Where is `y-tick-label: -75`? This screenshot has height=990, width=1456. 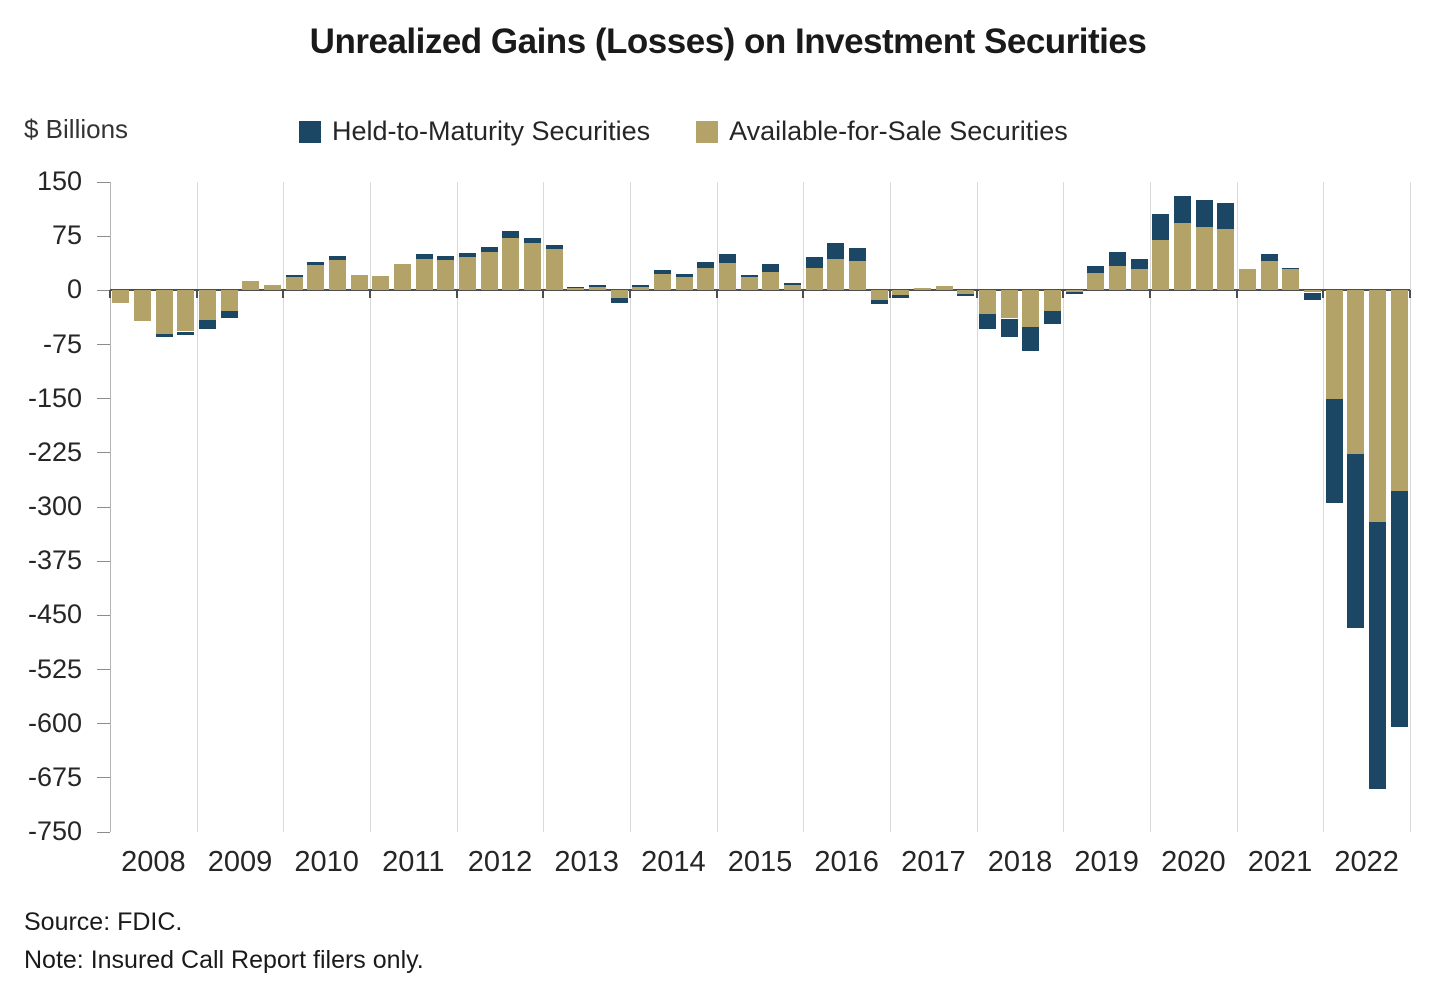 y-tick-label: -75 is located at coordinates (62, 343).